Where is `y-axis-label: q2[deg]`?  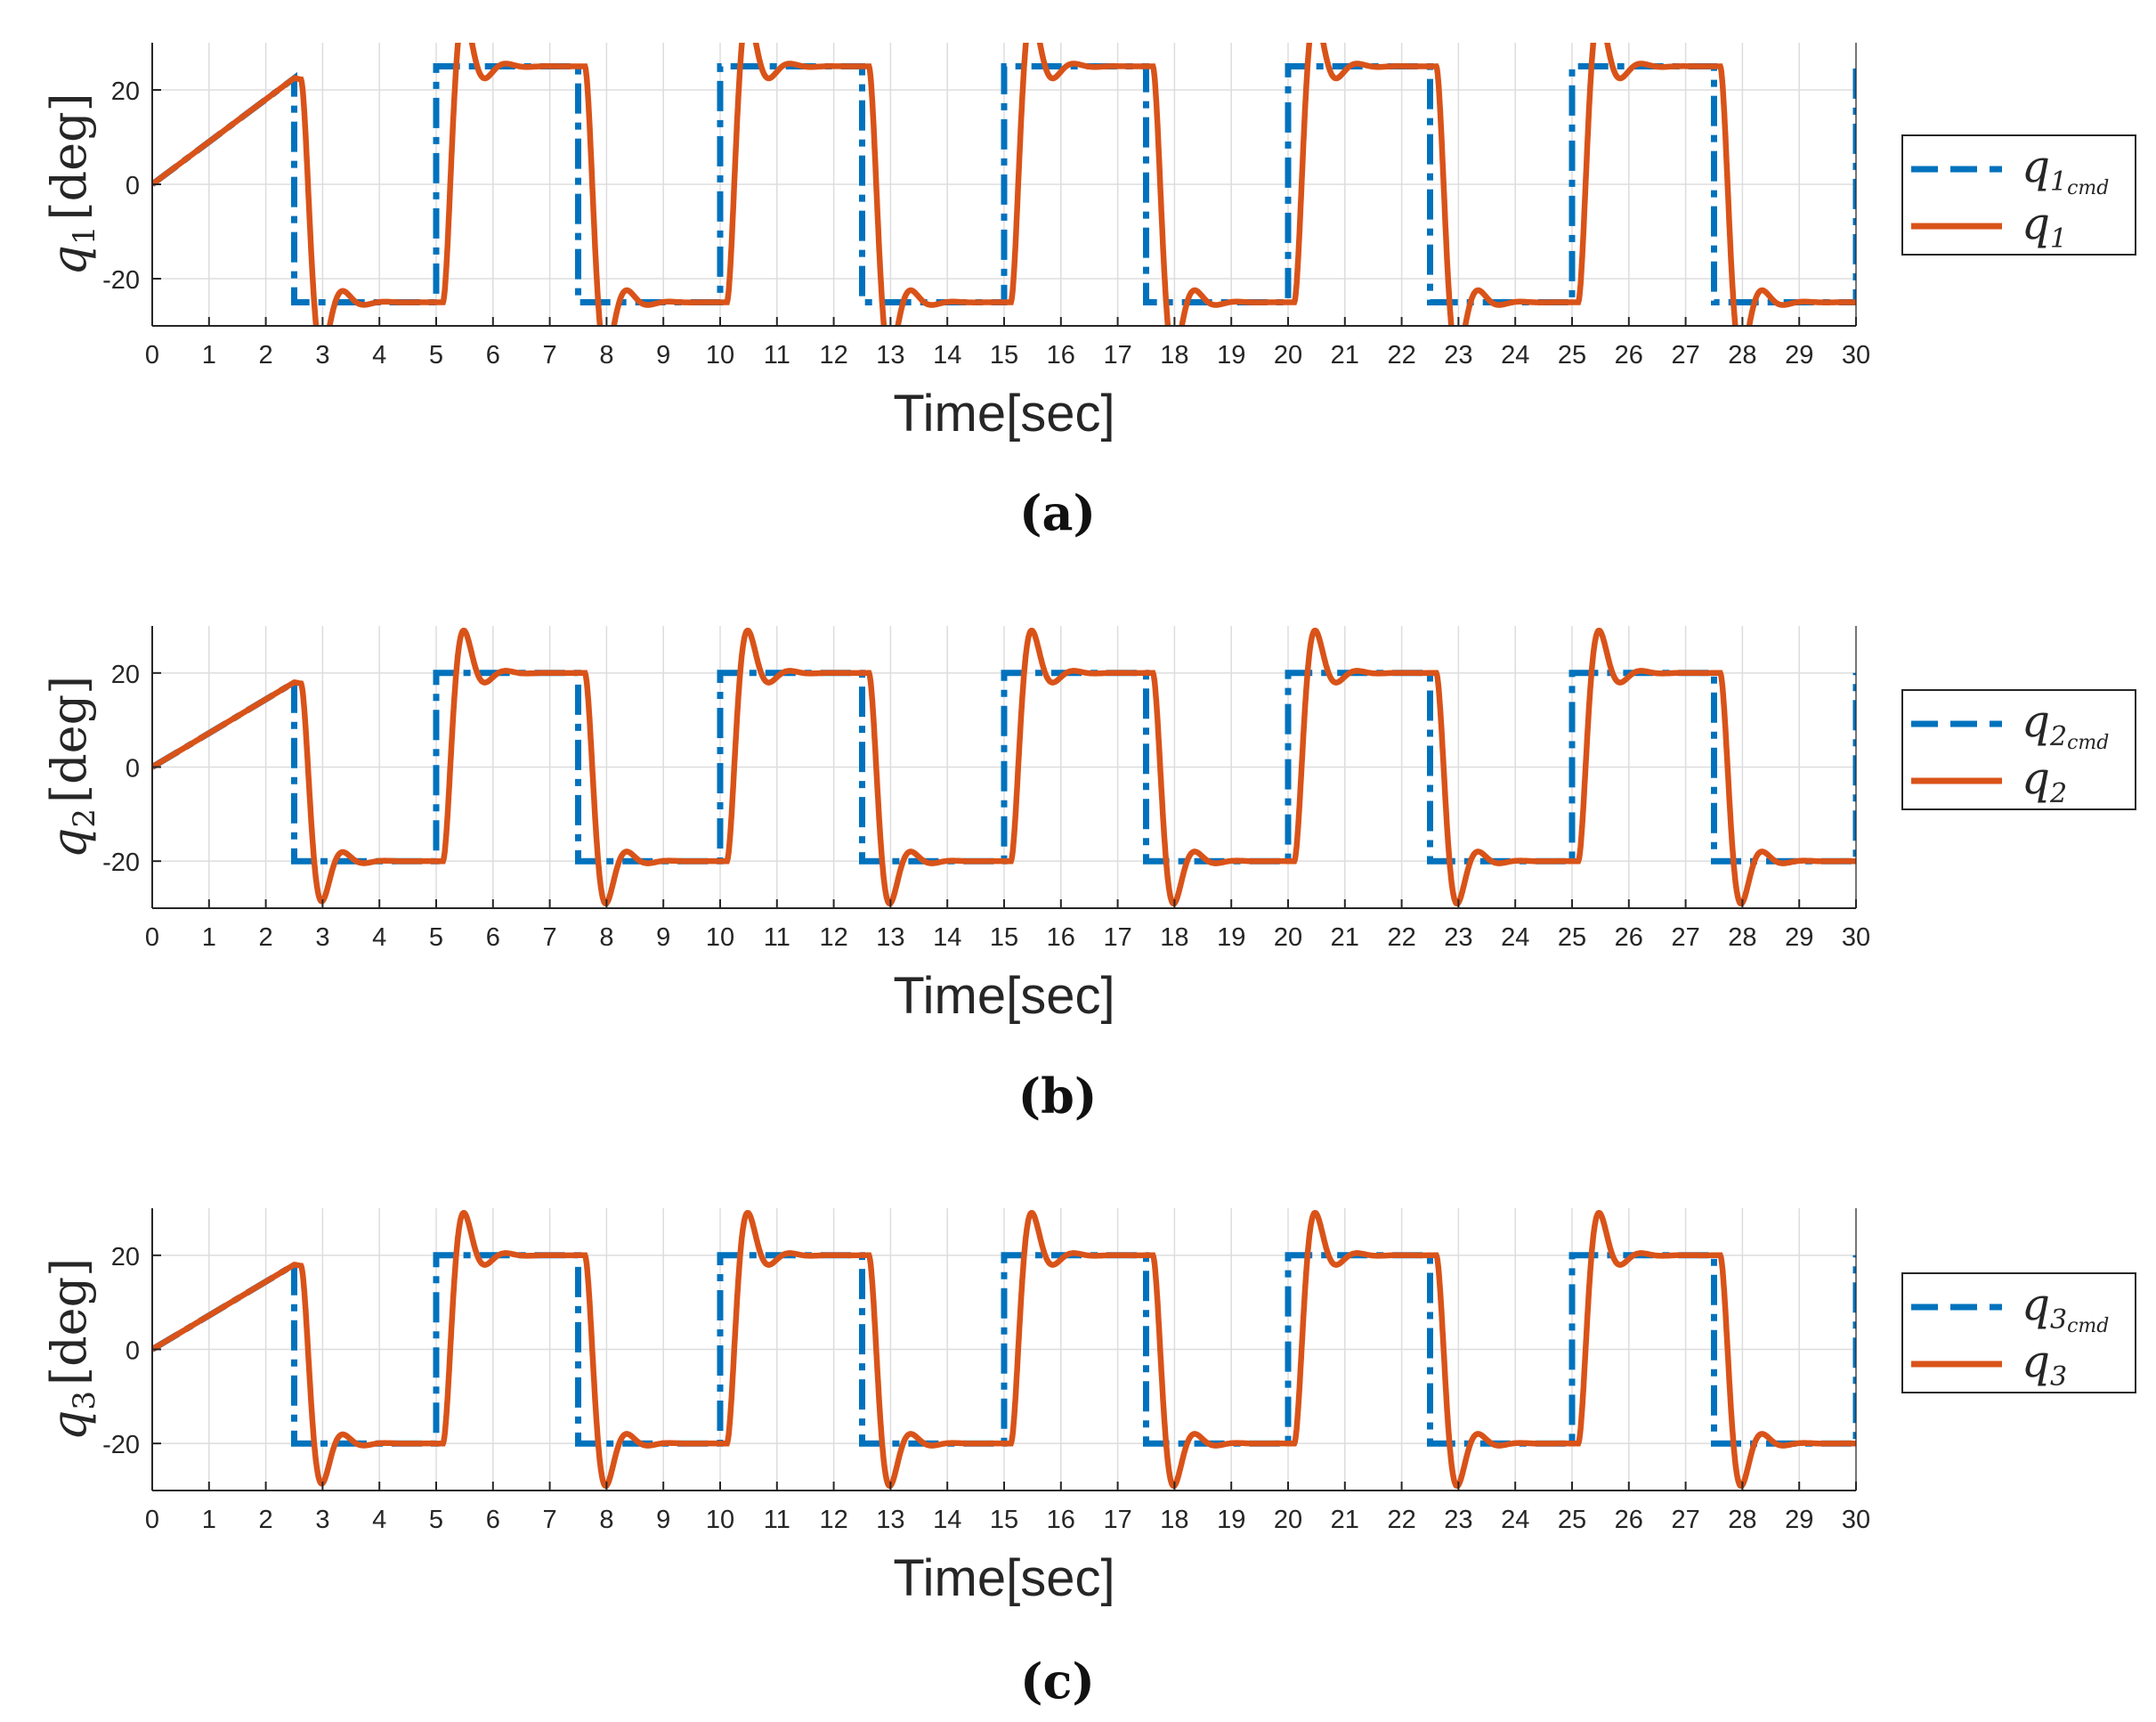 y-axis-label: q2[deg] is located at coordinates (71, 767).